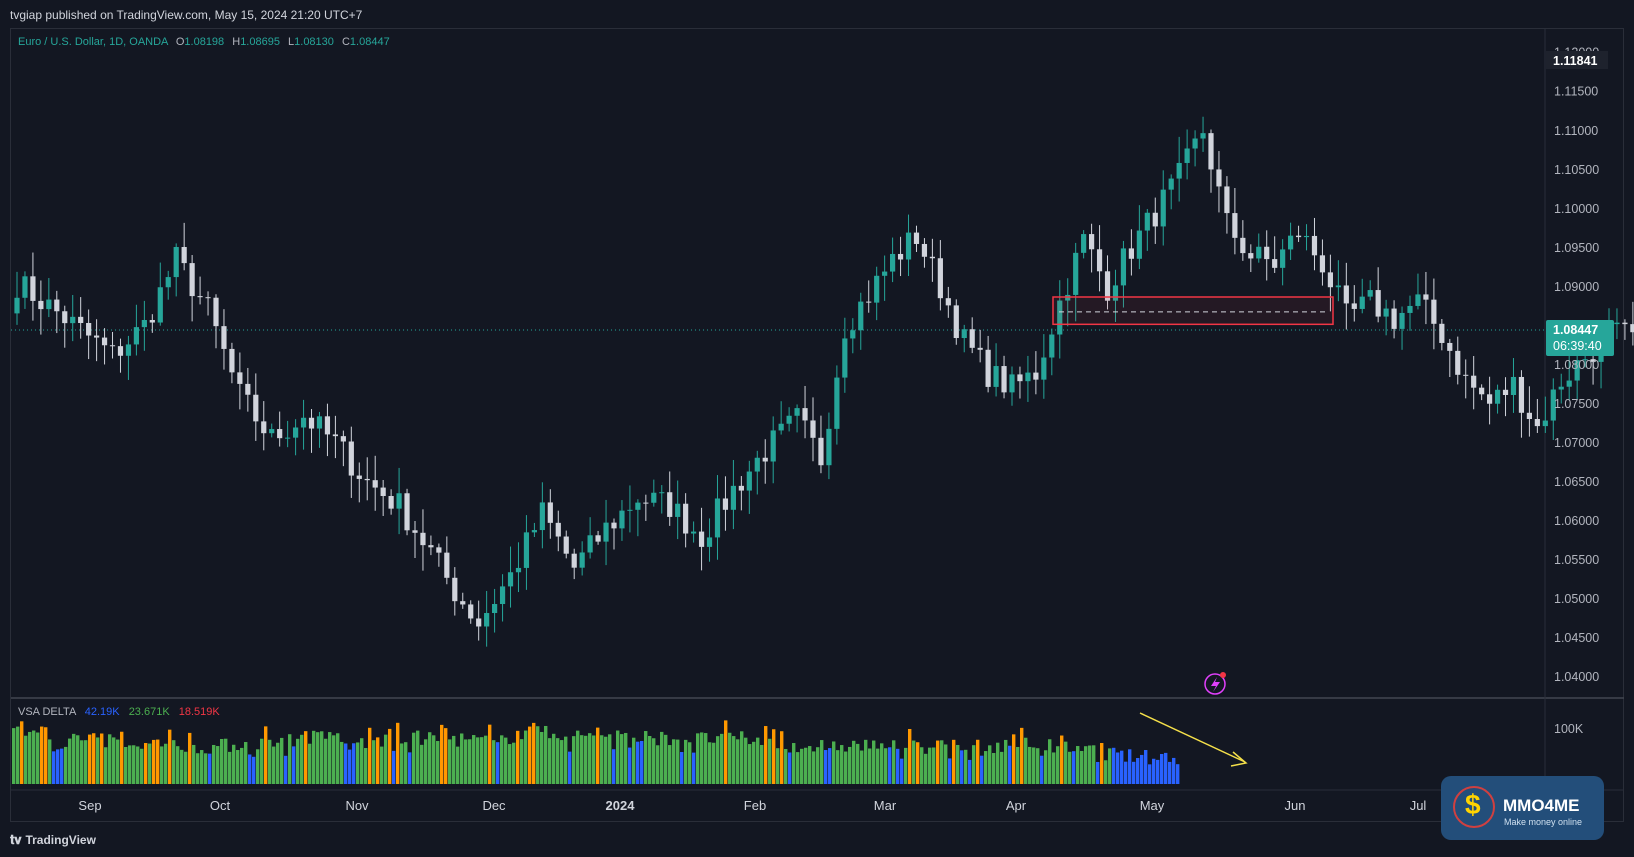 The height and width of the screenshot is (857, 1634). I want to click on alert-icon, so click(1215, 684).